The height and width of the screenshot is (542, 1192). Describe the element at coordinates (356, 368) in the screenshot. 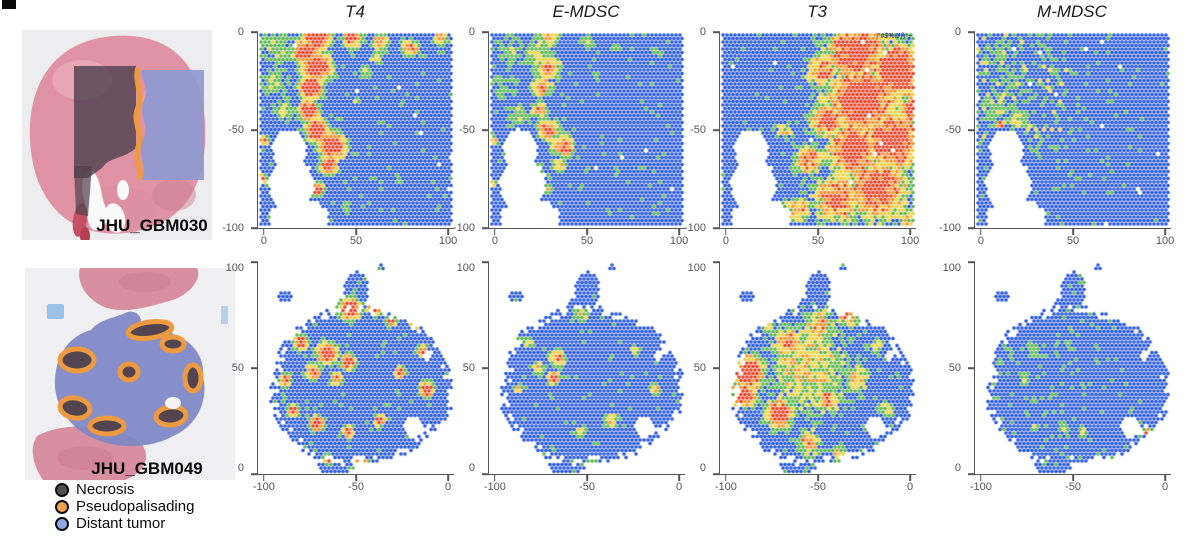

I see `heatmap-gbm049-t4` at that location.